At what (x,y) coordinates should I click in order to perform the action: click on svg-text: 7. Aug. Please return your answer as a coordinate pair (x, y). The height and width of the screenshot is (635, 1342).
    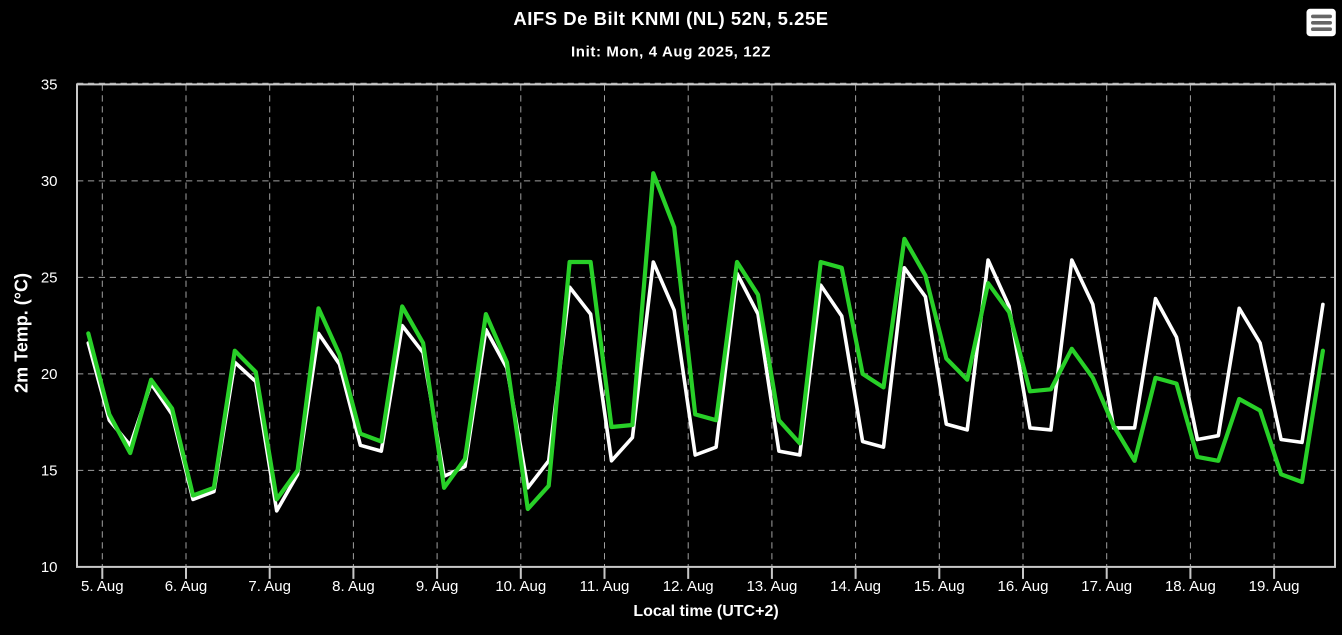
    Looking at the image, I should click on (269, 586).